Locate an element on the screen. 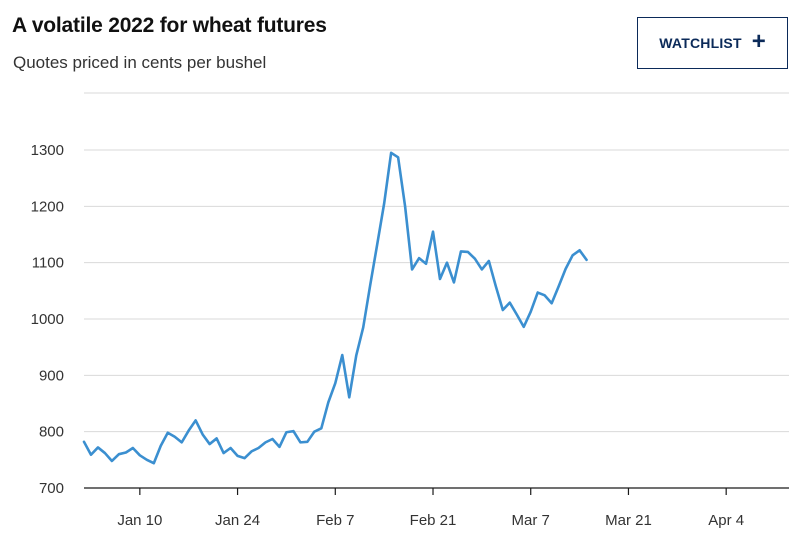 Image resolution: width=806 pixels, height=541 pixels. x-tick-label: Mar 21 is located at coordinates (628, 520).